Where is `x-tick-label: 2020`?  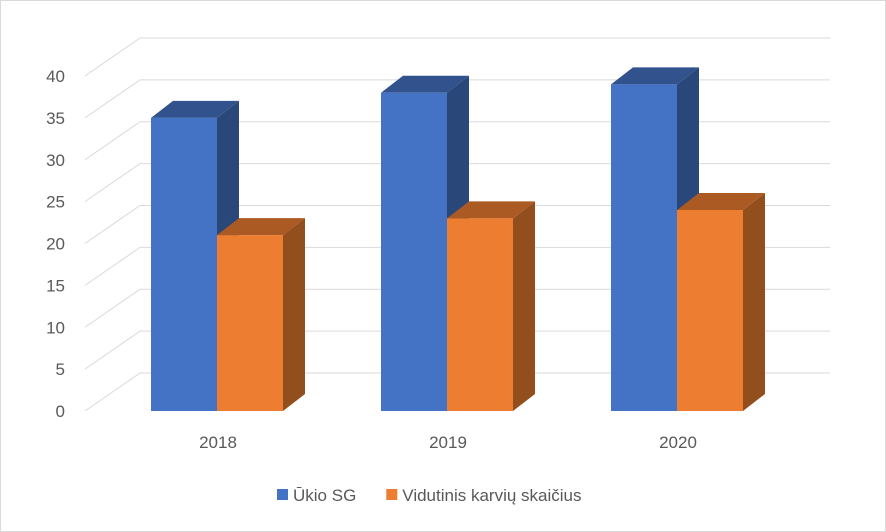
x-tick-label: 2020 is located at coordinates (678, 442).